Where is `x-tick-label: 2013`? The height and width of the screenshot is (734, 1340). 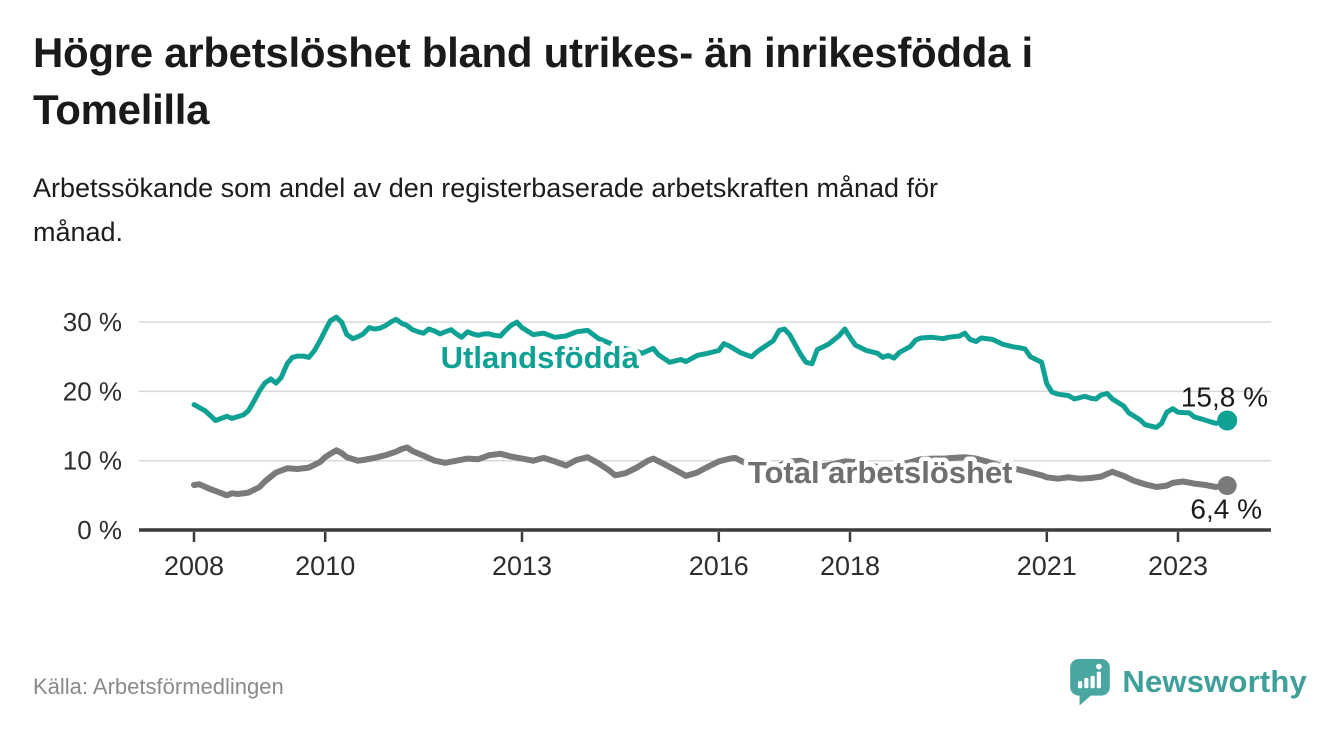
x-tick-label: 2013 is located at coordinates (522, 566).